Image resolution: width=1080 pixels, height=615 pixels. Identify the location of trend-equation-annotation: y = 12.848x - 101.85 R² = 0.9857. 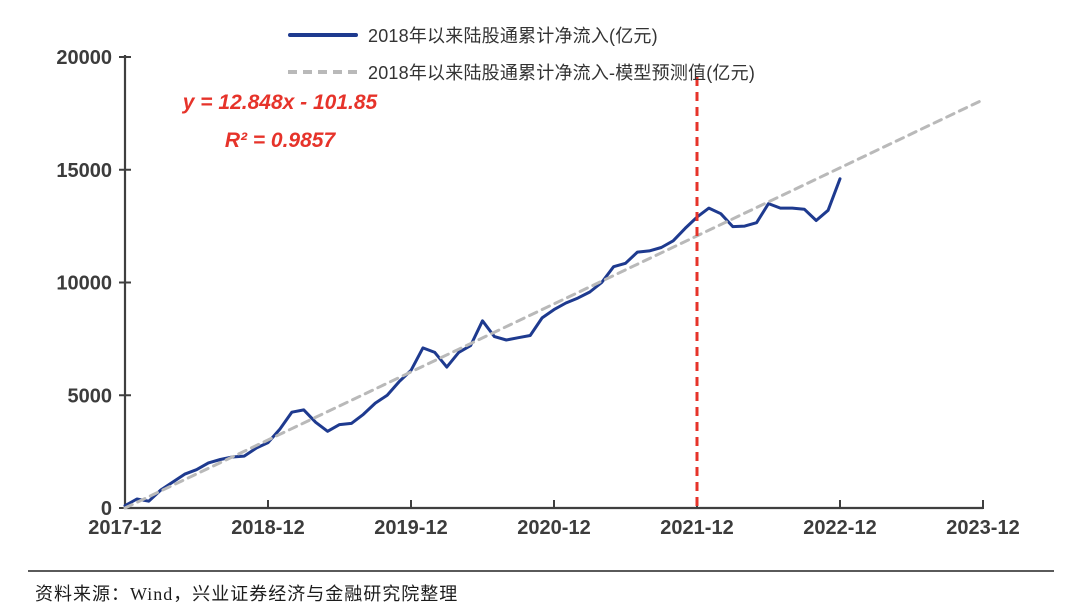
(280, 122).